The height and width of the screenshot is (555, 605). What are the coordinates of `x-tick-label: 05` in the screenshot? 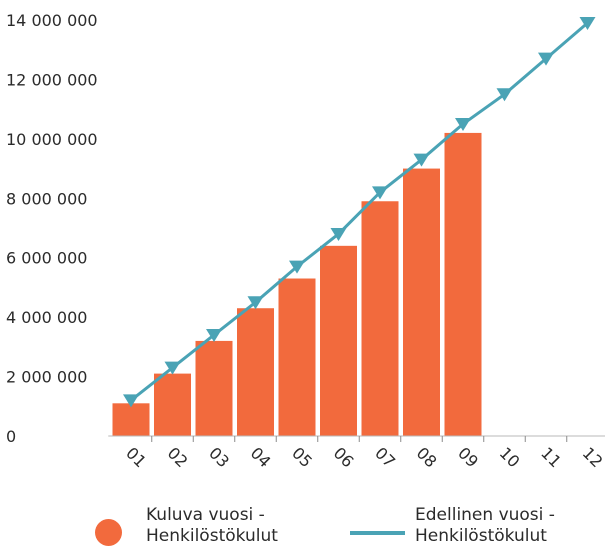 It's located at (302, 457).